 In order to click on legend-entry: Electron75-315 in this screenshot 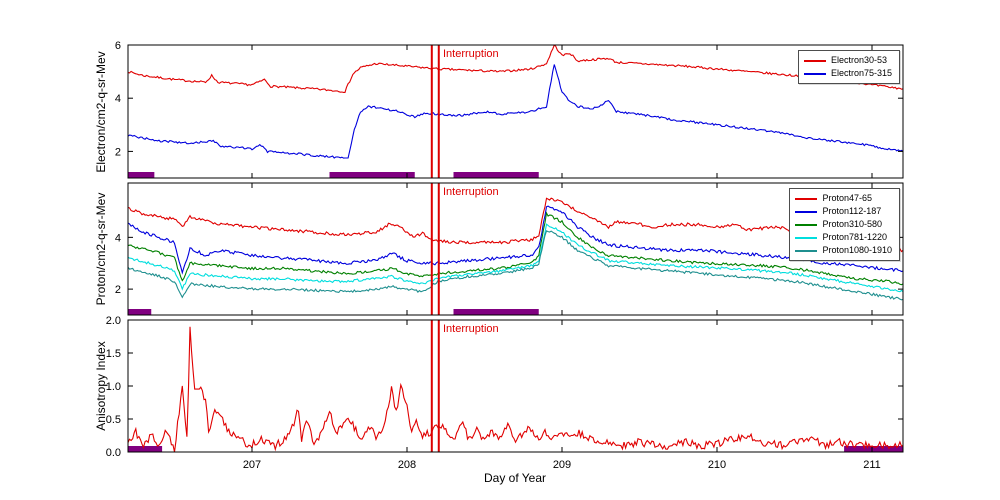, I will do `click(847, 73)`.